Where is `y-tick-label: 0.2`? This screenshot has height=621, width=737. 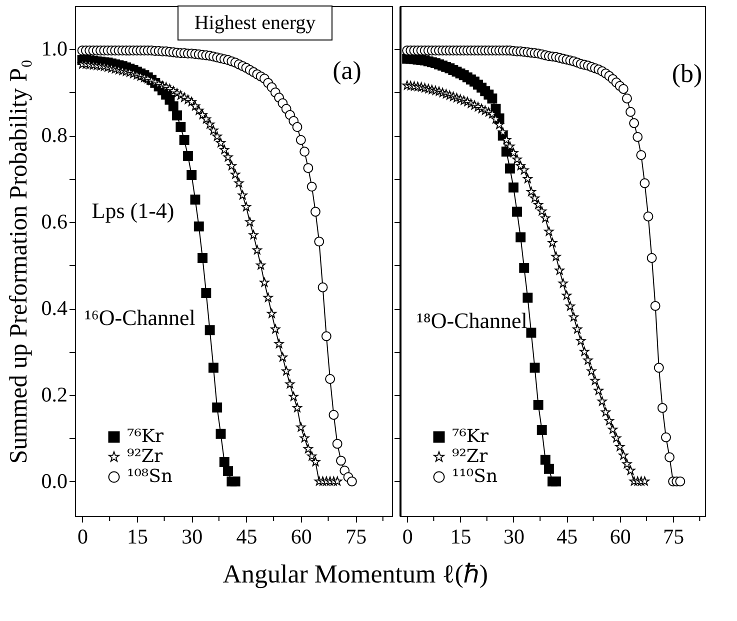 y-tick-label: 0.2 is located at coordinates (54, 394).